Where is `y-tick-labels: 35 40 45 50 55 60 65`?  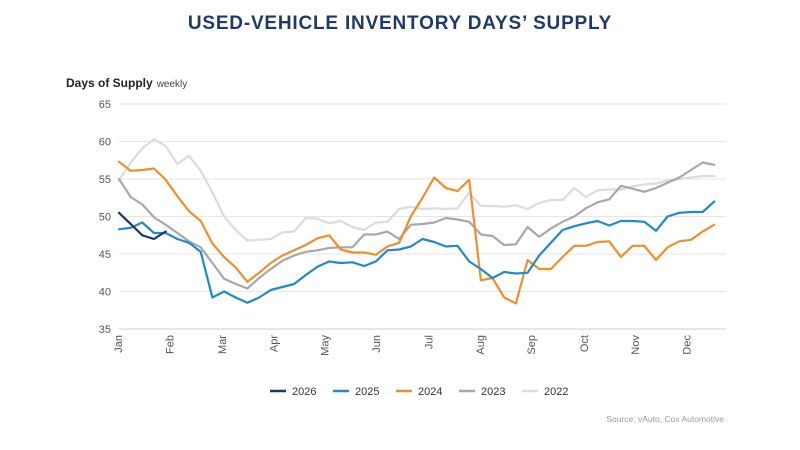 y-tick-labels: 35 40 45 50 55 60 65 is located at coordinates (105, 217).